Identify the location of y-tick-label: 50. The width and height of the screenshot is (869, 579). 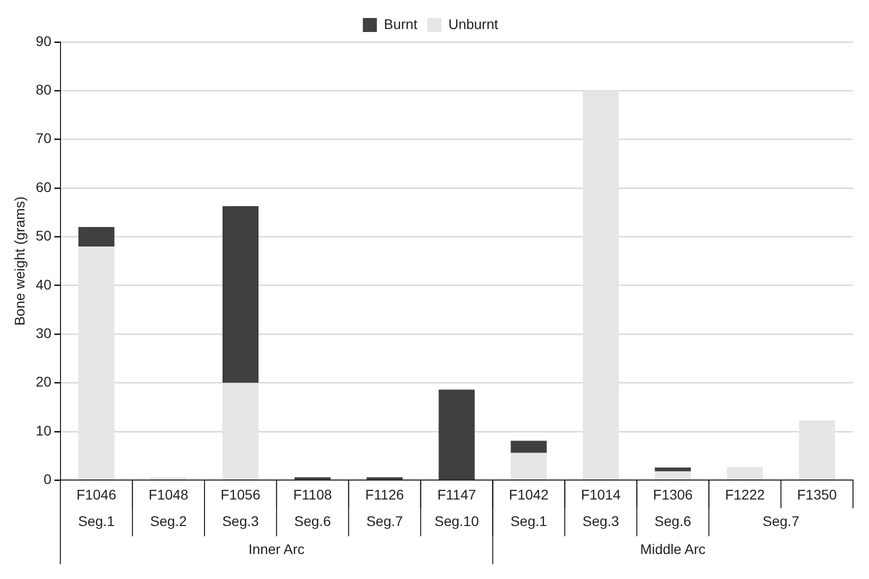
(44, 236).